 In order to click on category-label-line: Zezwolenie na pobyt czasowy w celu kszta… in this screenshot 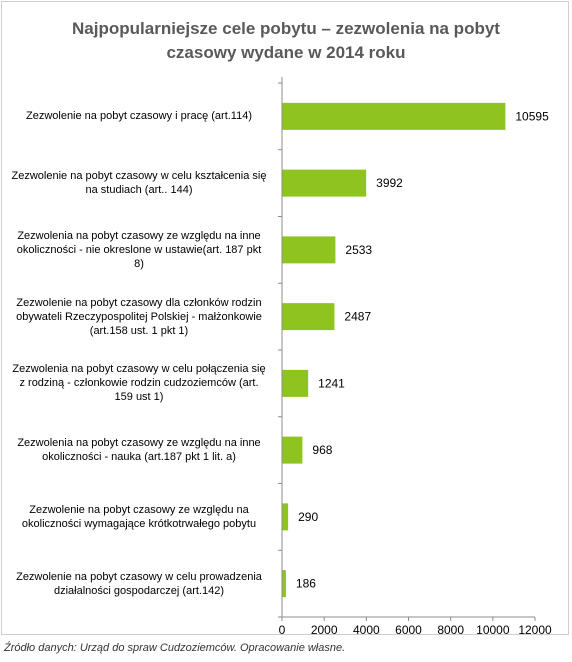, I will do `click(139, 176)`.